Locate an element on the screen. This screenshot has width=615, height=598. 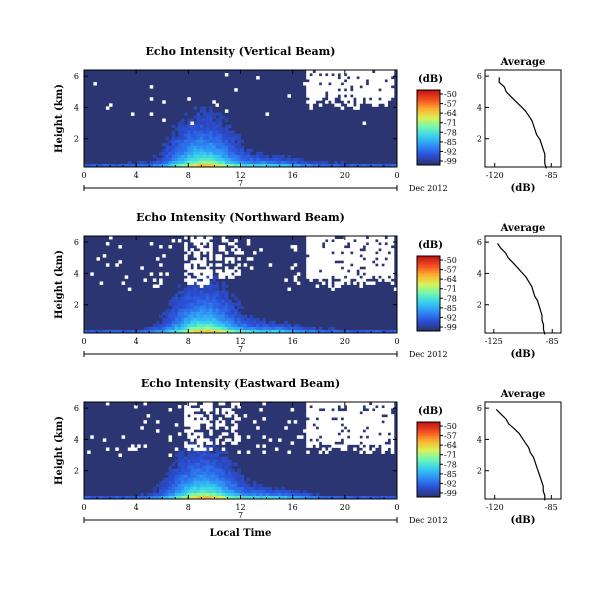
colorbar-tick-label: -78 is located at coordinates (450, 298).